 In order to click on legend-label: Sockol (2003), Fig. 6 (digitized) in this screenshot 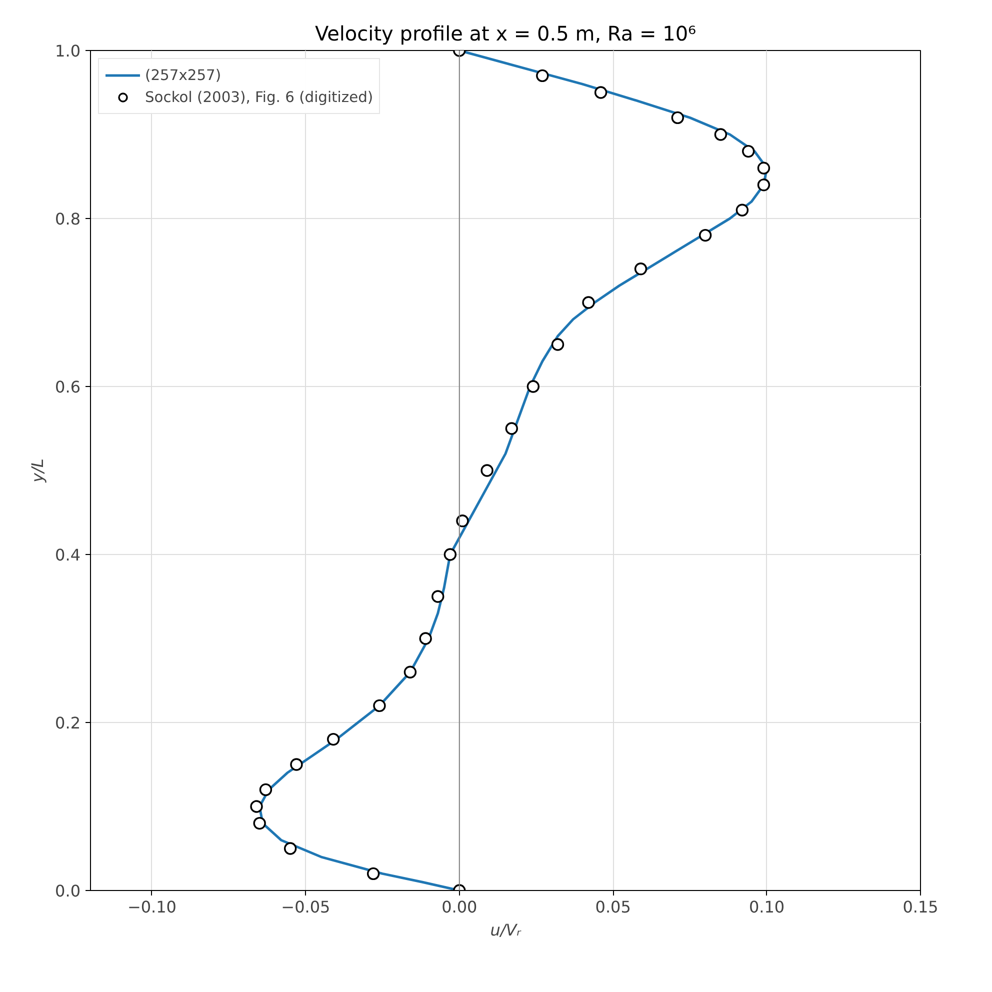, I will do `click(259, 97)`.